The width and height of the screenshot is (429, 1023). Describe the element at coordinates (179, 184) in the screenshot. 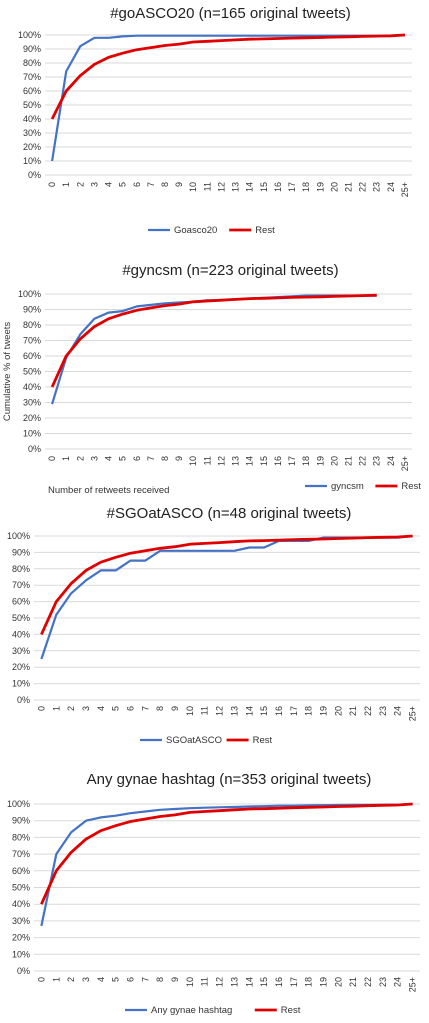

I see `x-tick-label: 9` at that location.